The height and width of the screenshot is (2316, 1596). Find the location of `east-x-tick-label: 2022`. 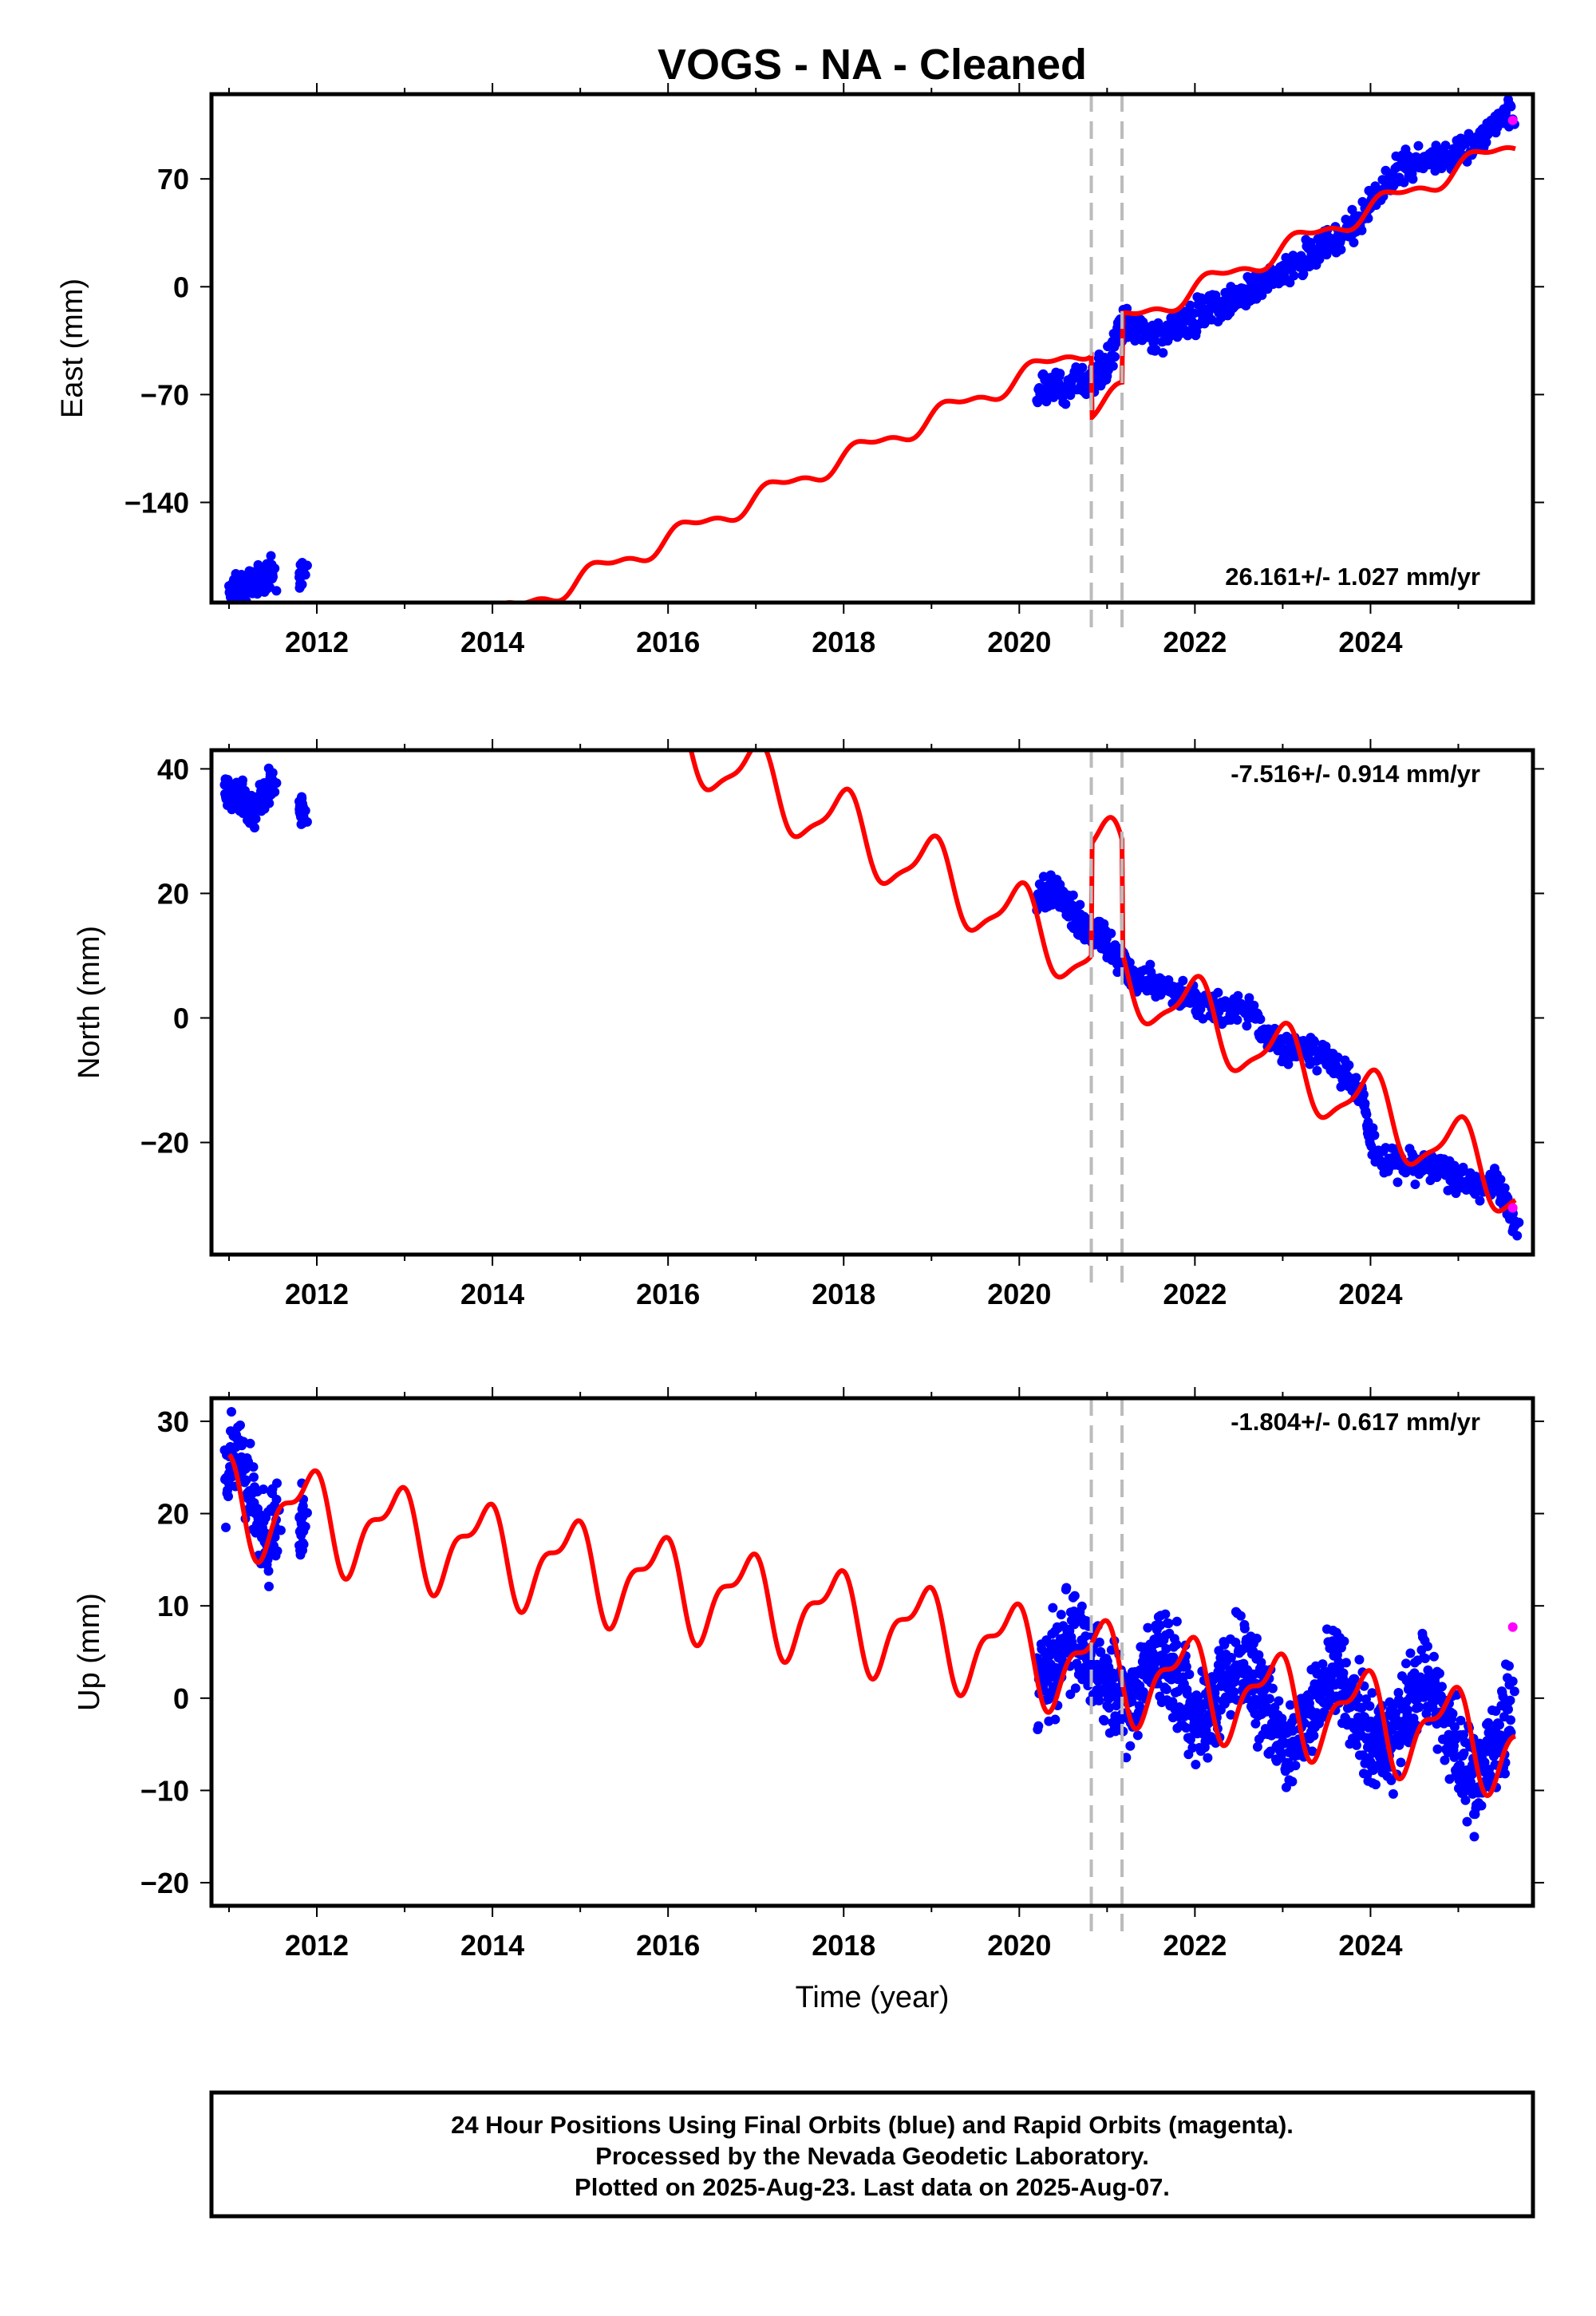

east-x-tick-label: 2022 is located at coordinates (1195, 642).